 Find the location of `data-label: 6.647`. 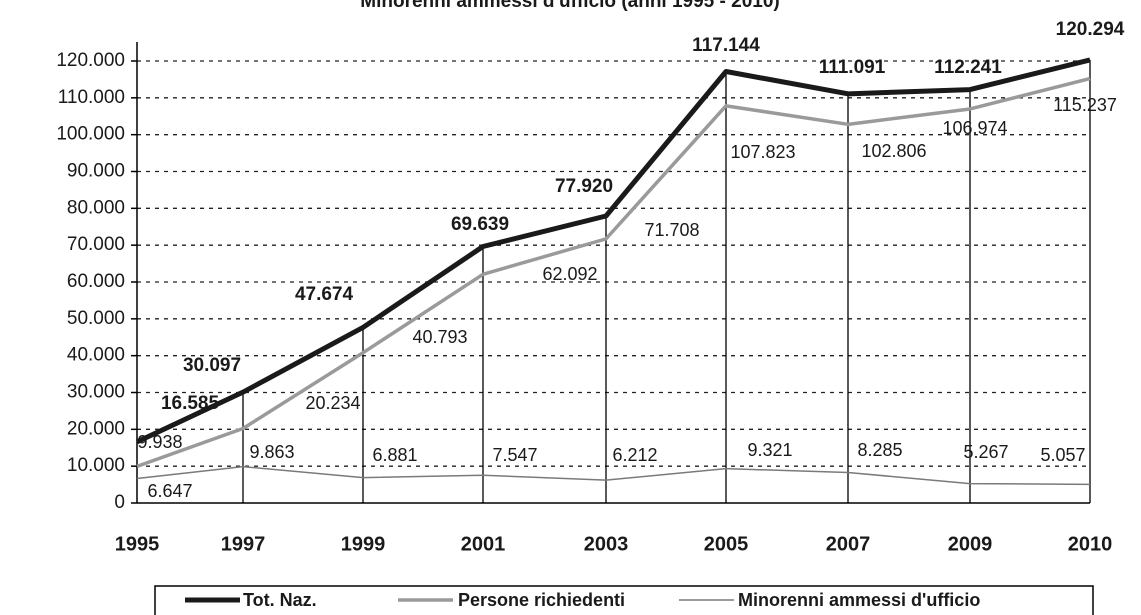

data-label: 6.647 is located at coordinates (169, 491).